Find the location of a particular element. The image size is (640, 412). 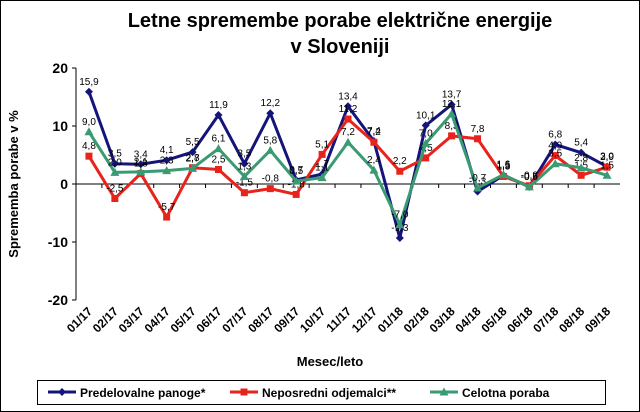

data-label: 2,0 is located at coordinates (115, 162).